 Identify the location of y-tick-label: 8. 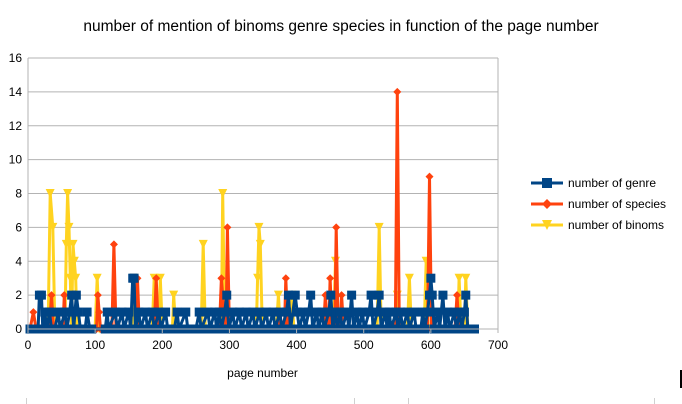
(18, 194).